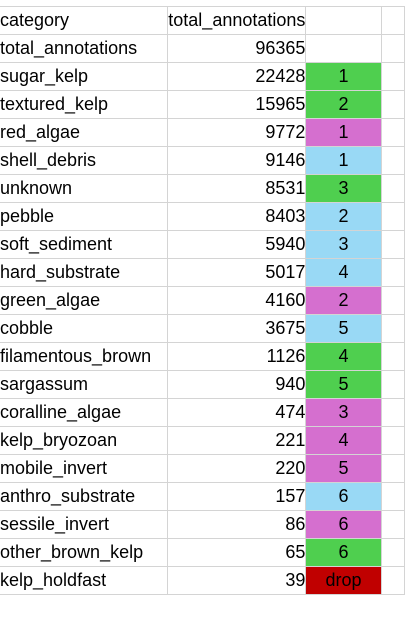  I want to click on total-annotations-cell: 5940, so click(237, 244).